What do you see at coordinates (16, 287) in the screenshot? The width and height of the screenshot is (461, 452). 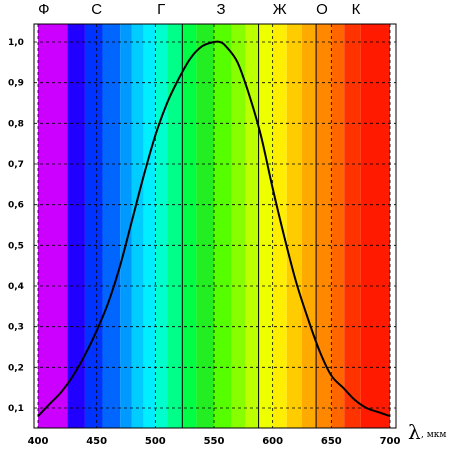 I see `y-tick-label-3: 0,4` at bounding box center [16, 287].